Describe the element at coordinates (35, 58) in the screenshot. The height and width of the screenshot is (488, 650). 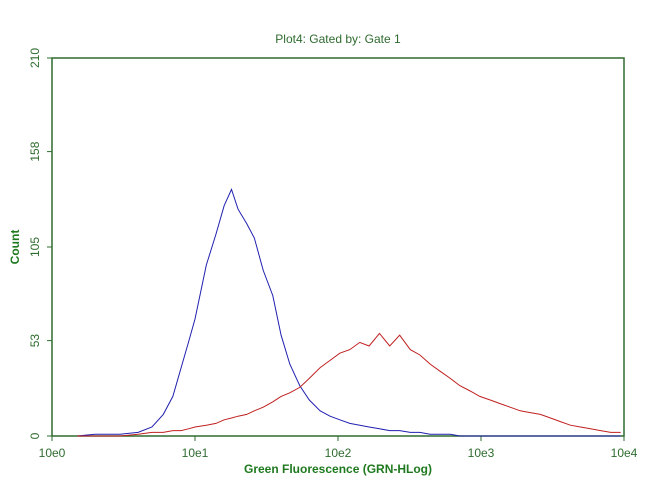
I see `y-tick-label: 210` at that location.